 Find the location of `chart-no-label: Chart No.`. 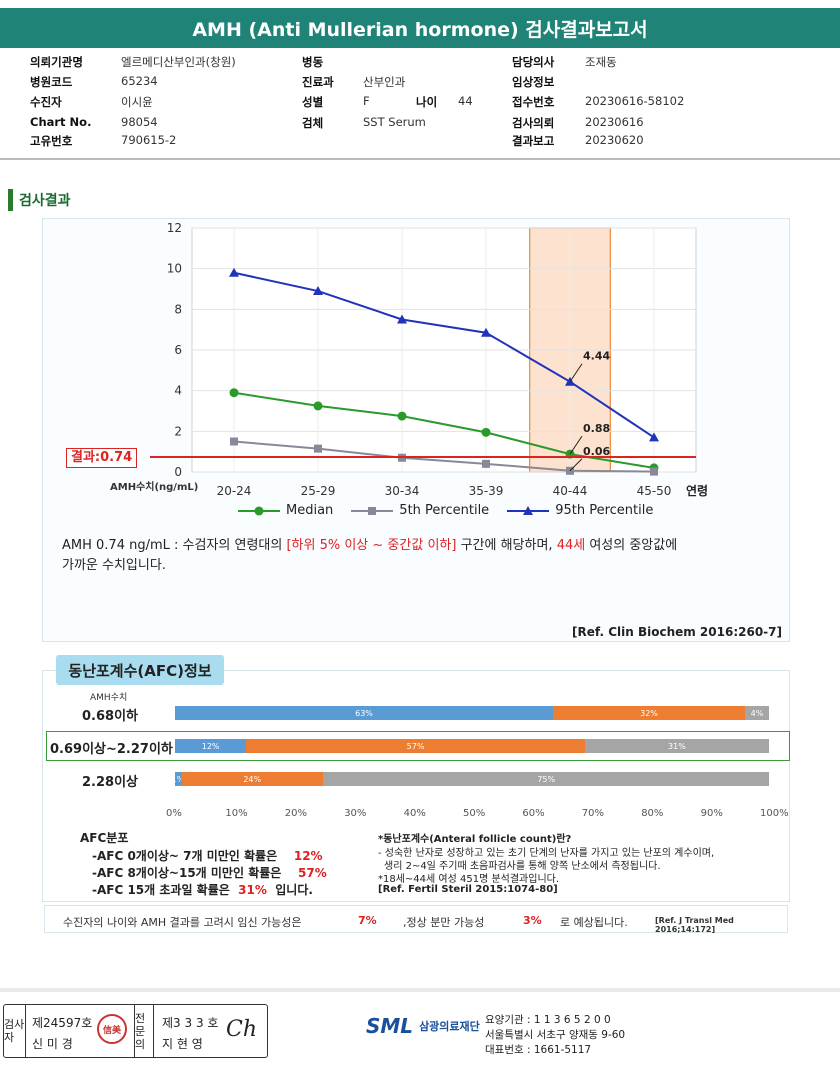

chart-no-label: Chart No. is located at coordinates (61, 122).